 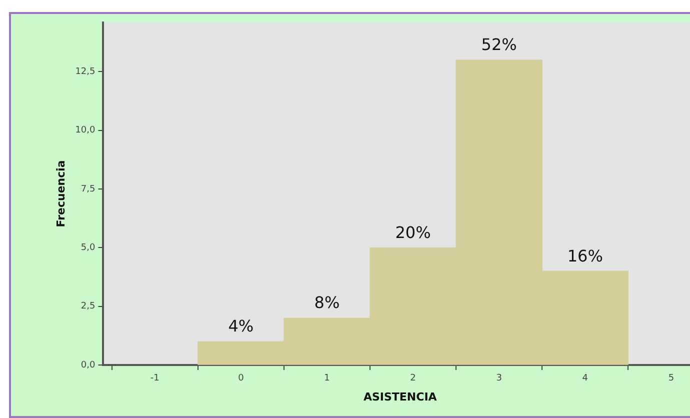 What do you see at coordinates (155, 379) in the screenshot?
I see `x-tick-label: -1` at bounding box center [155, 379].